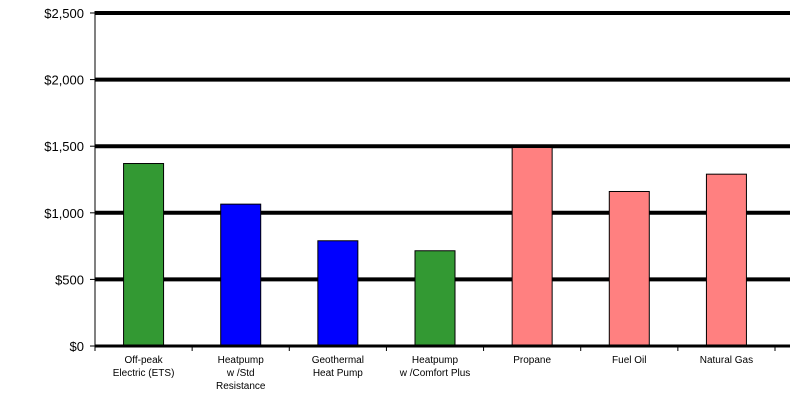  I want to click on y-tick-label: $1,500, so click(64, 146).